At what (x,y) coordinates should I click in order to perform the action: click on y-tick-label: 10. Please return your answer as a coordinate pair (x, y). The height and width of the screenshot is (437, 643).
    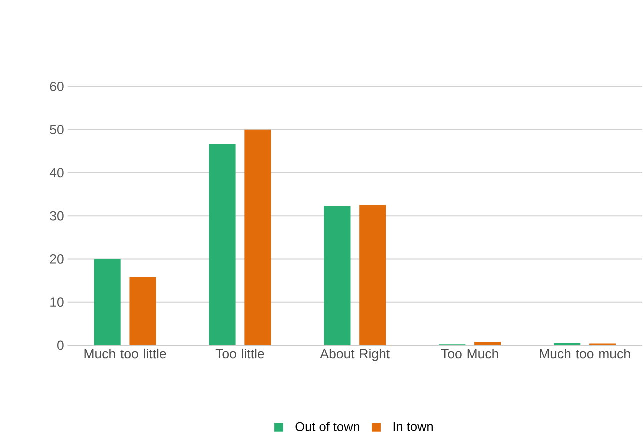
    Looking at the image, I should click on (57, 303).